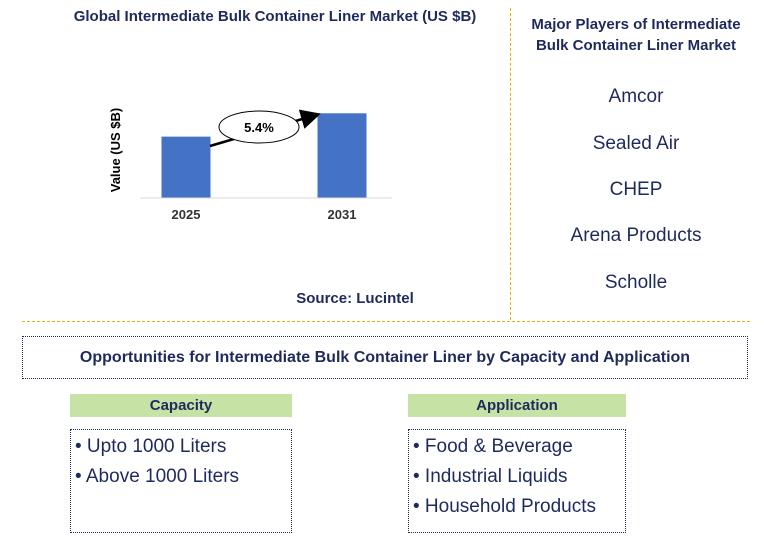 The width and height of the screenshot is (764, 544). What do you see at coordinates (355, 298) in the screenshot?
I see `source-label: Source: Lucintel` at bounding box center [355, 298].